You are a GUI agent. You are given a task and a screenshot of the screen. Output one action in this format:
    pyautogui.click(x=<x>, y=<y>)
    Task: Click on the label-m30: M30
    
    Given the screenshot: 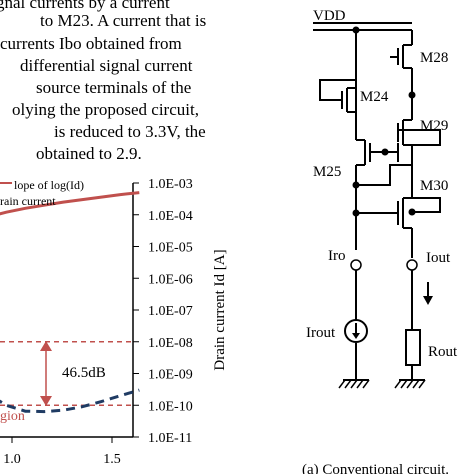 What is the action you would take?
    pyautogui.click(x=434, y=186)
    